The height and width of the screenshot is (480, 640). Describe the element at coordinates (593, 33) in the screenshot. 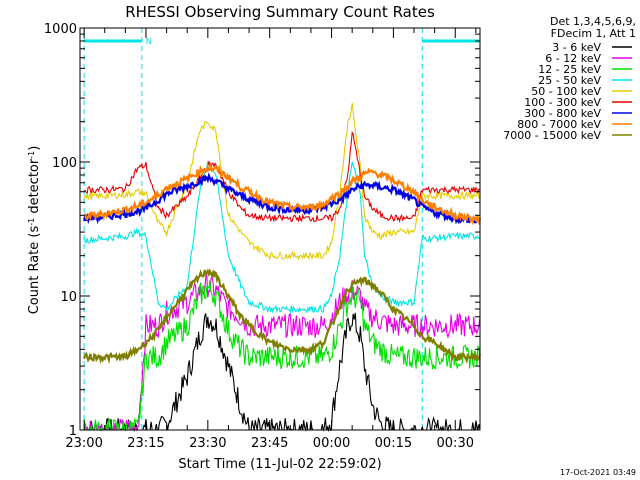

I see `legend-header-line: FDecim 1, Att 1` at that location.